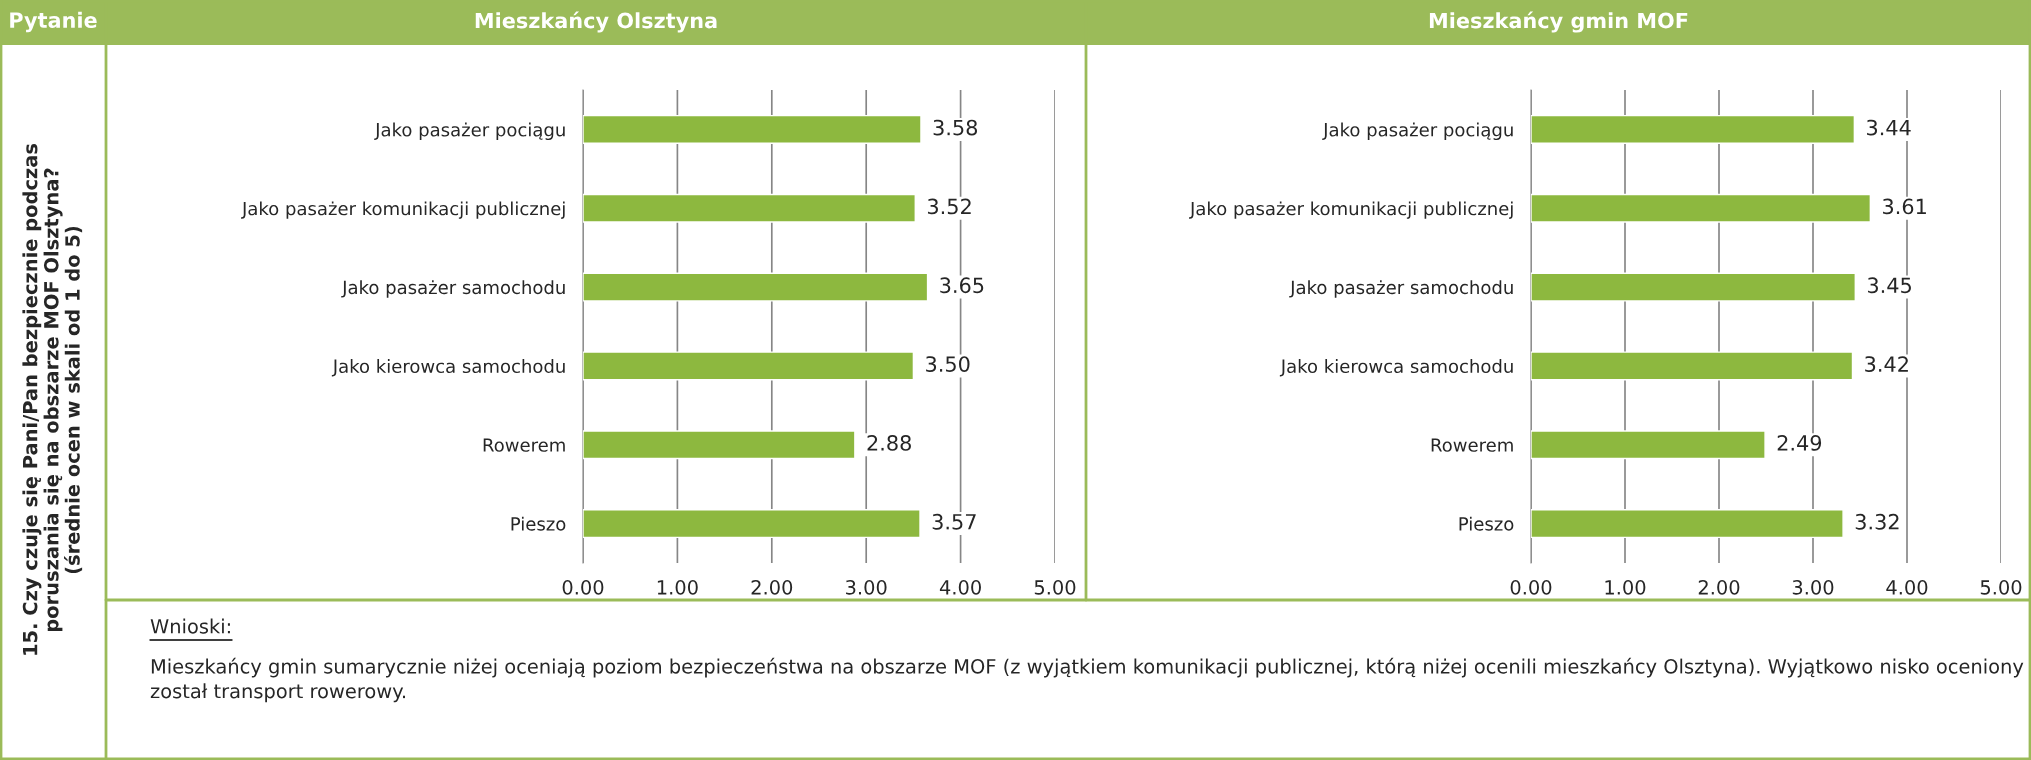 Image resolution: width=2031 pixels, height=760 pixels. What do you see at coordinates (954, 521) in the screenshot?
I see `data-label: 3.57` at bounding box center [954, 521].